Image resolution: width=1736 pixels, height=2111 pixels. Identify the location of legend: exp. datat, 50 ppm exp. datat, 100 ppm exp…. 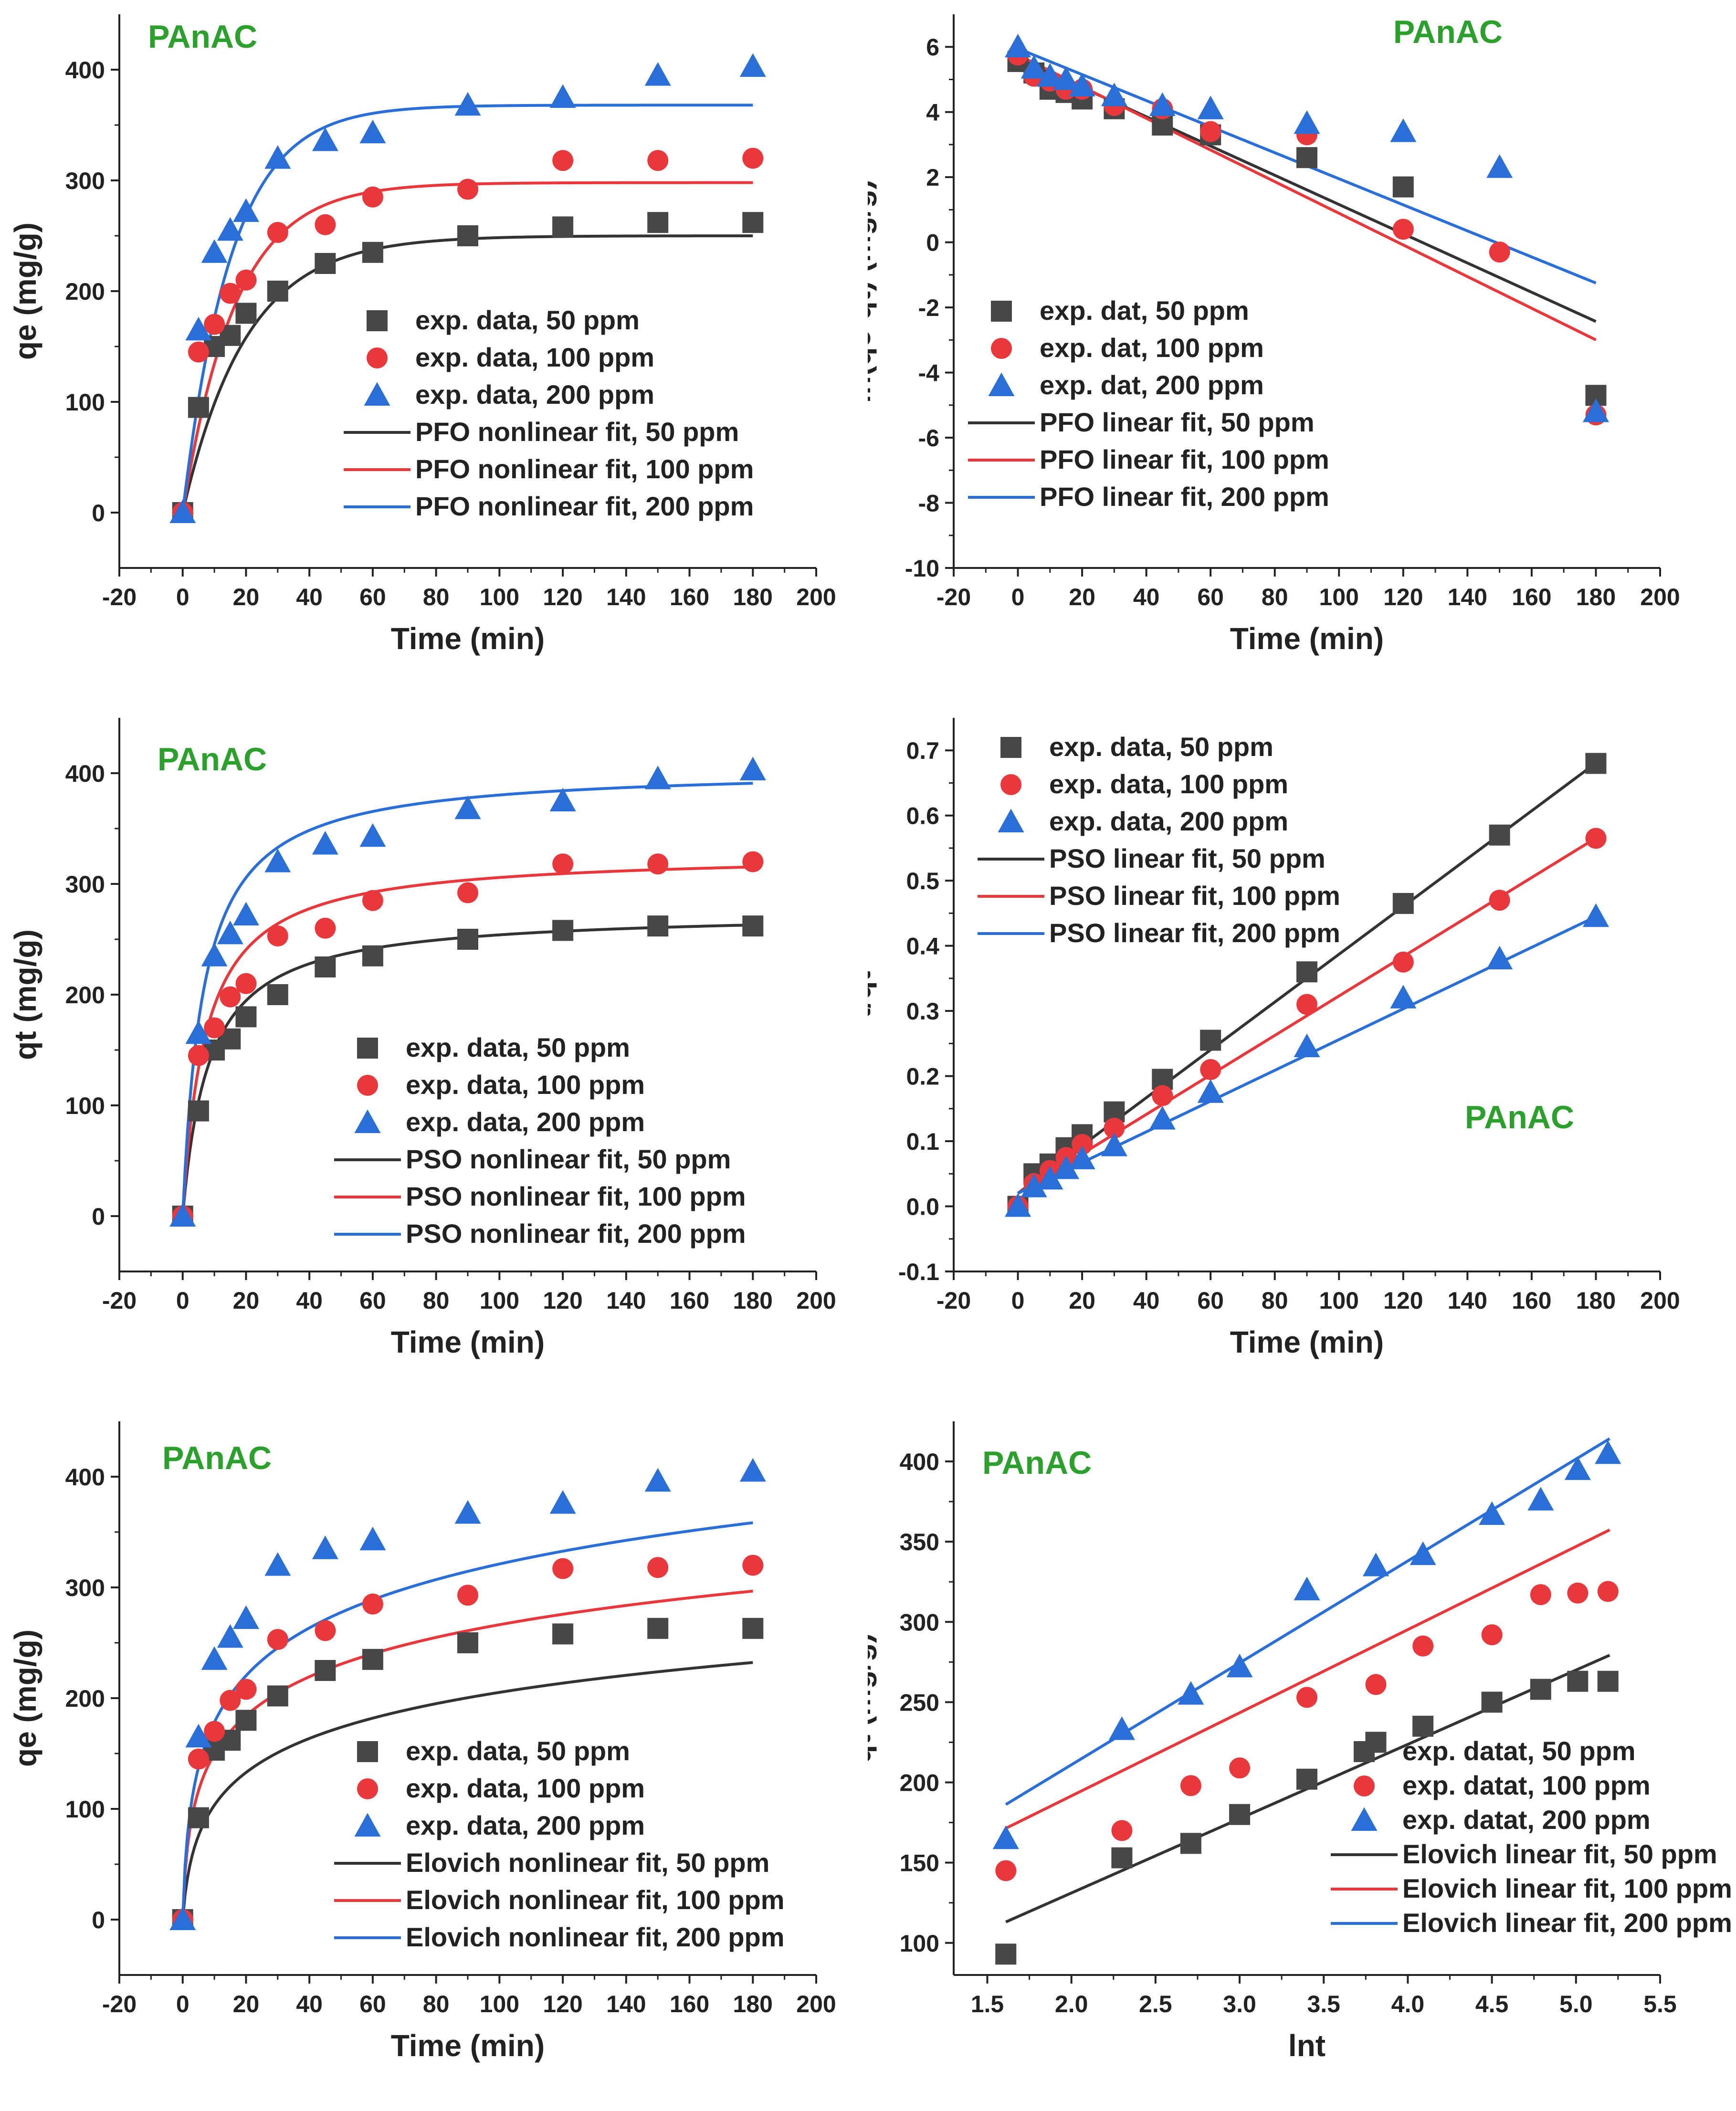
(1531, 1837).